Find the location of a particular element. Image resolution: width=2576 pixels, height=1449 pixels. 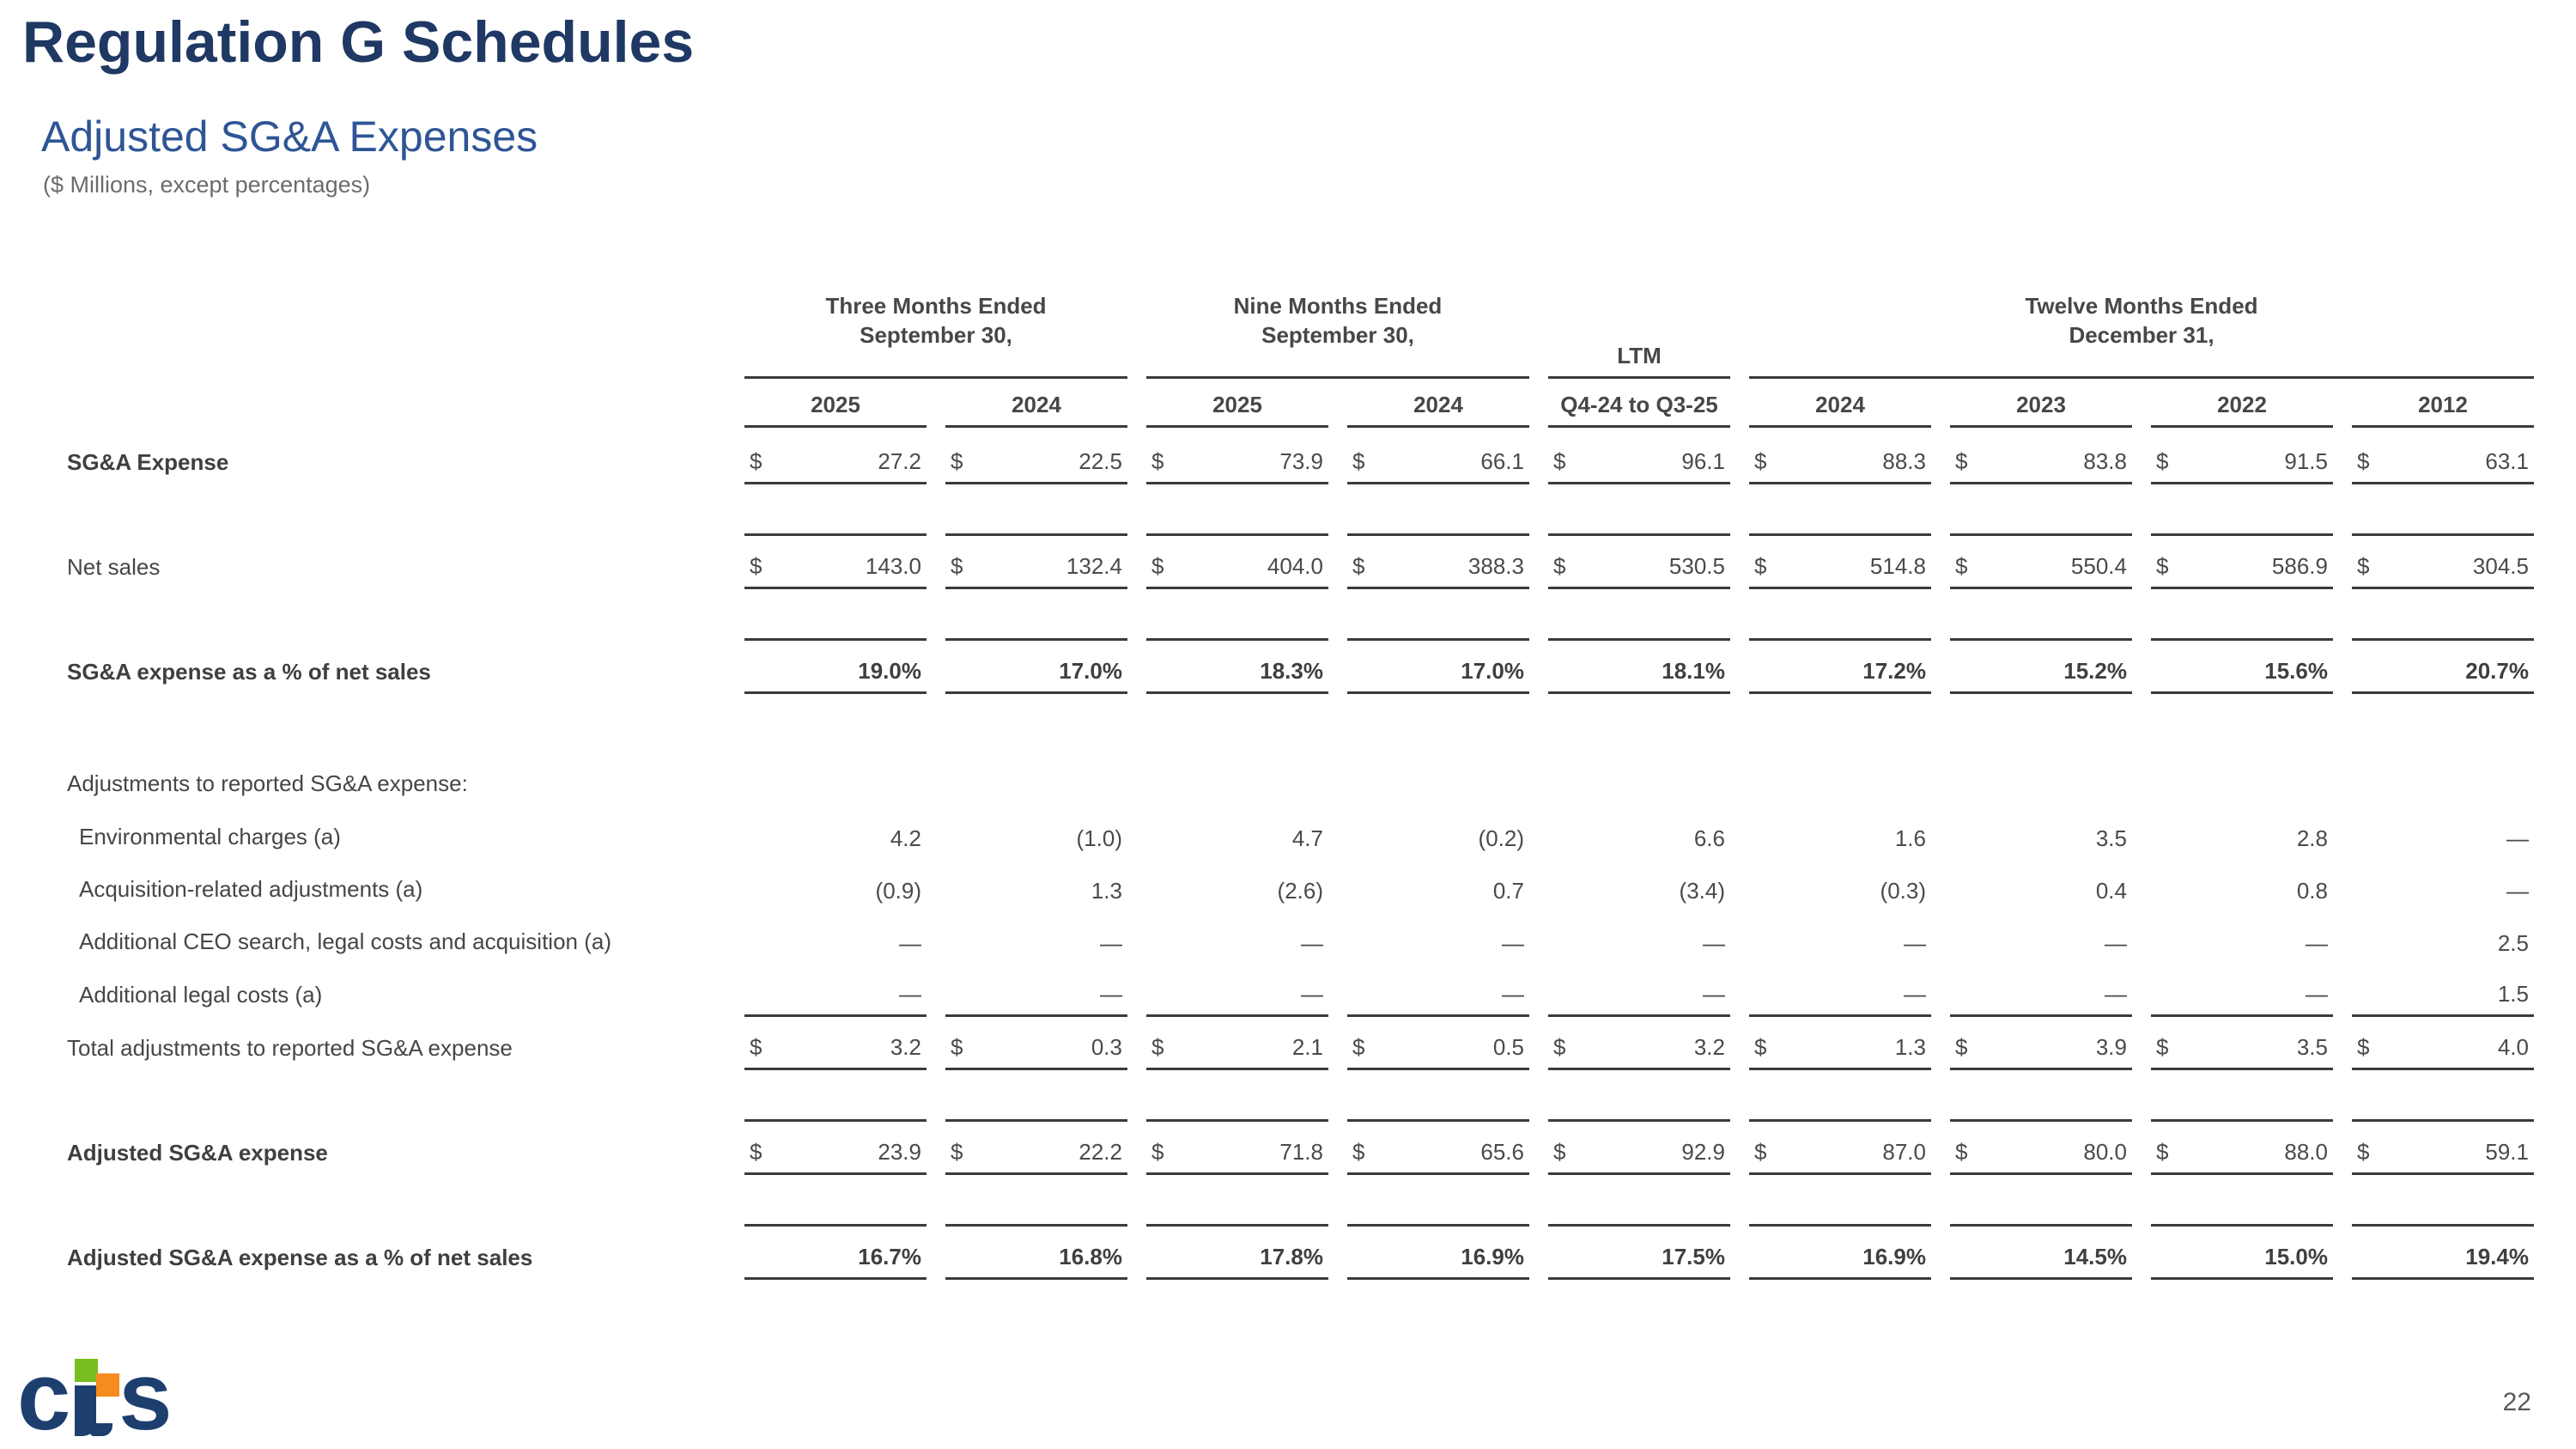

money-cell: $514.8 is located at coordinates (1840, 562).